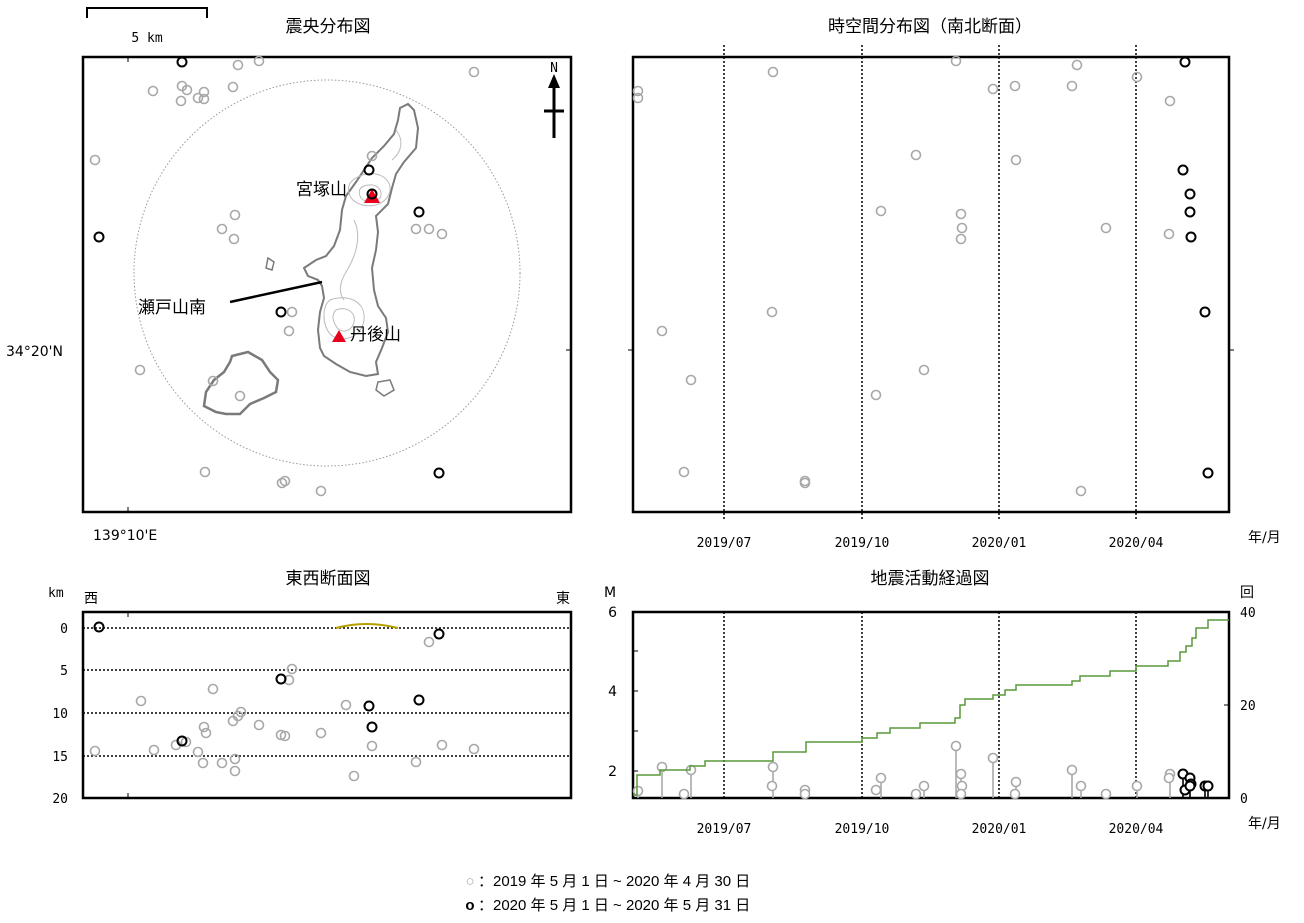 The height and width of the screenshot is (923, 1304). What do you see at coordinates (375, 335) in the screenshot?
I see `volcano-label-tango: 丹後山` at bounding box center [375, 335].